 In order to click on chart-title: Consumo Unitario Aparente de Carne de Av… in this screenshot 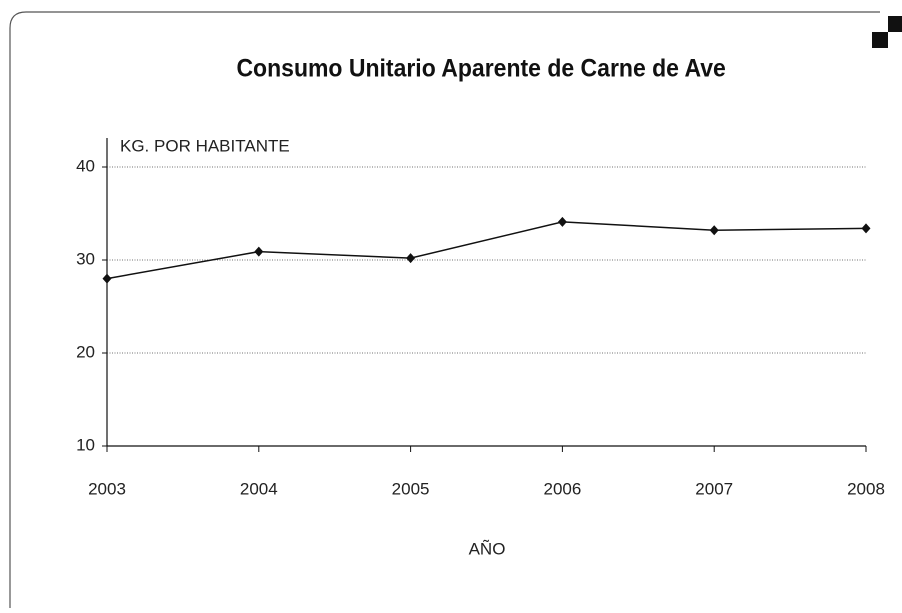, I will do `click(480, 69)`.